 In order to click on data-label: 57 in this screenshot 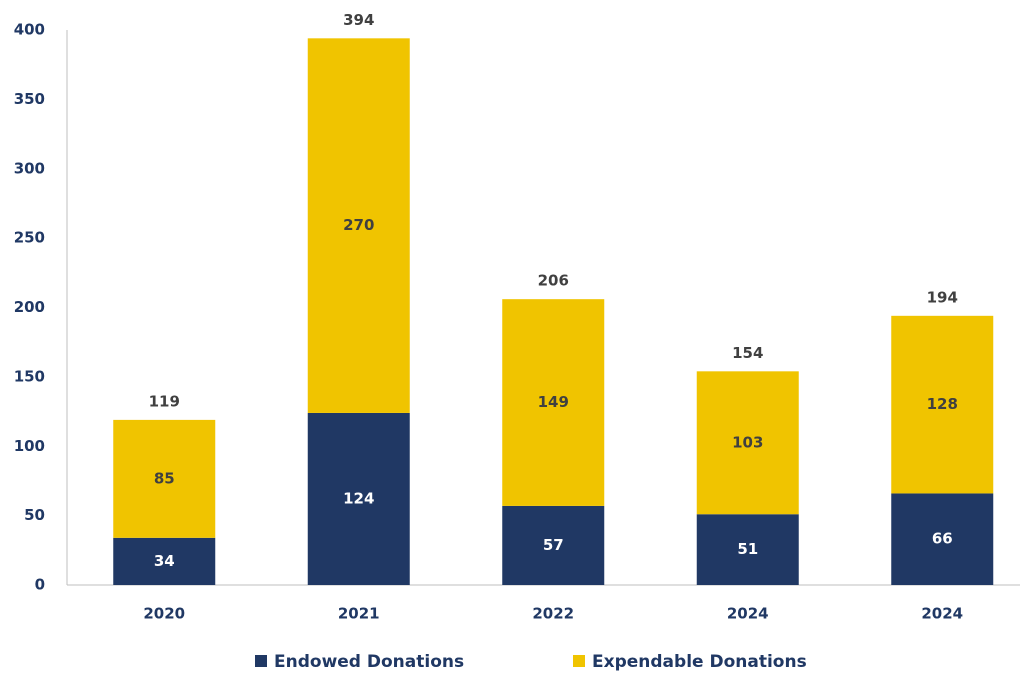, I will do `click(553, 545)`.